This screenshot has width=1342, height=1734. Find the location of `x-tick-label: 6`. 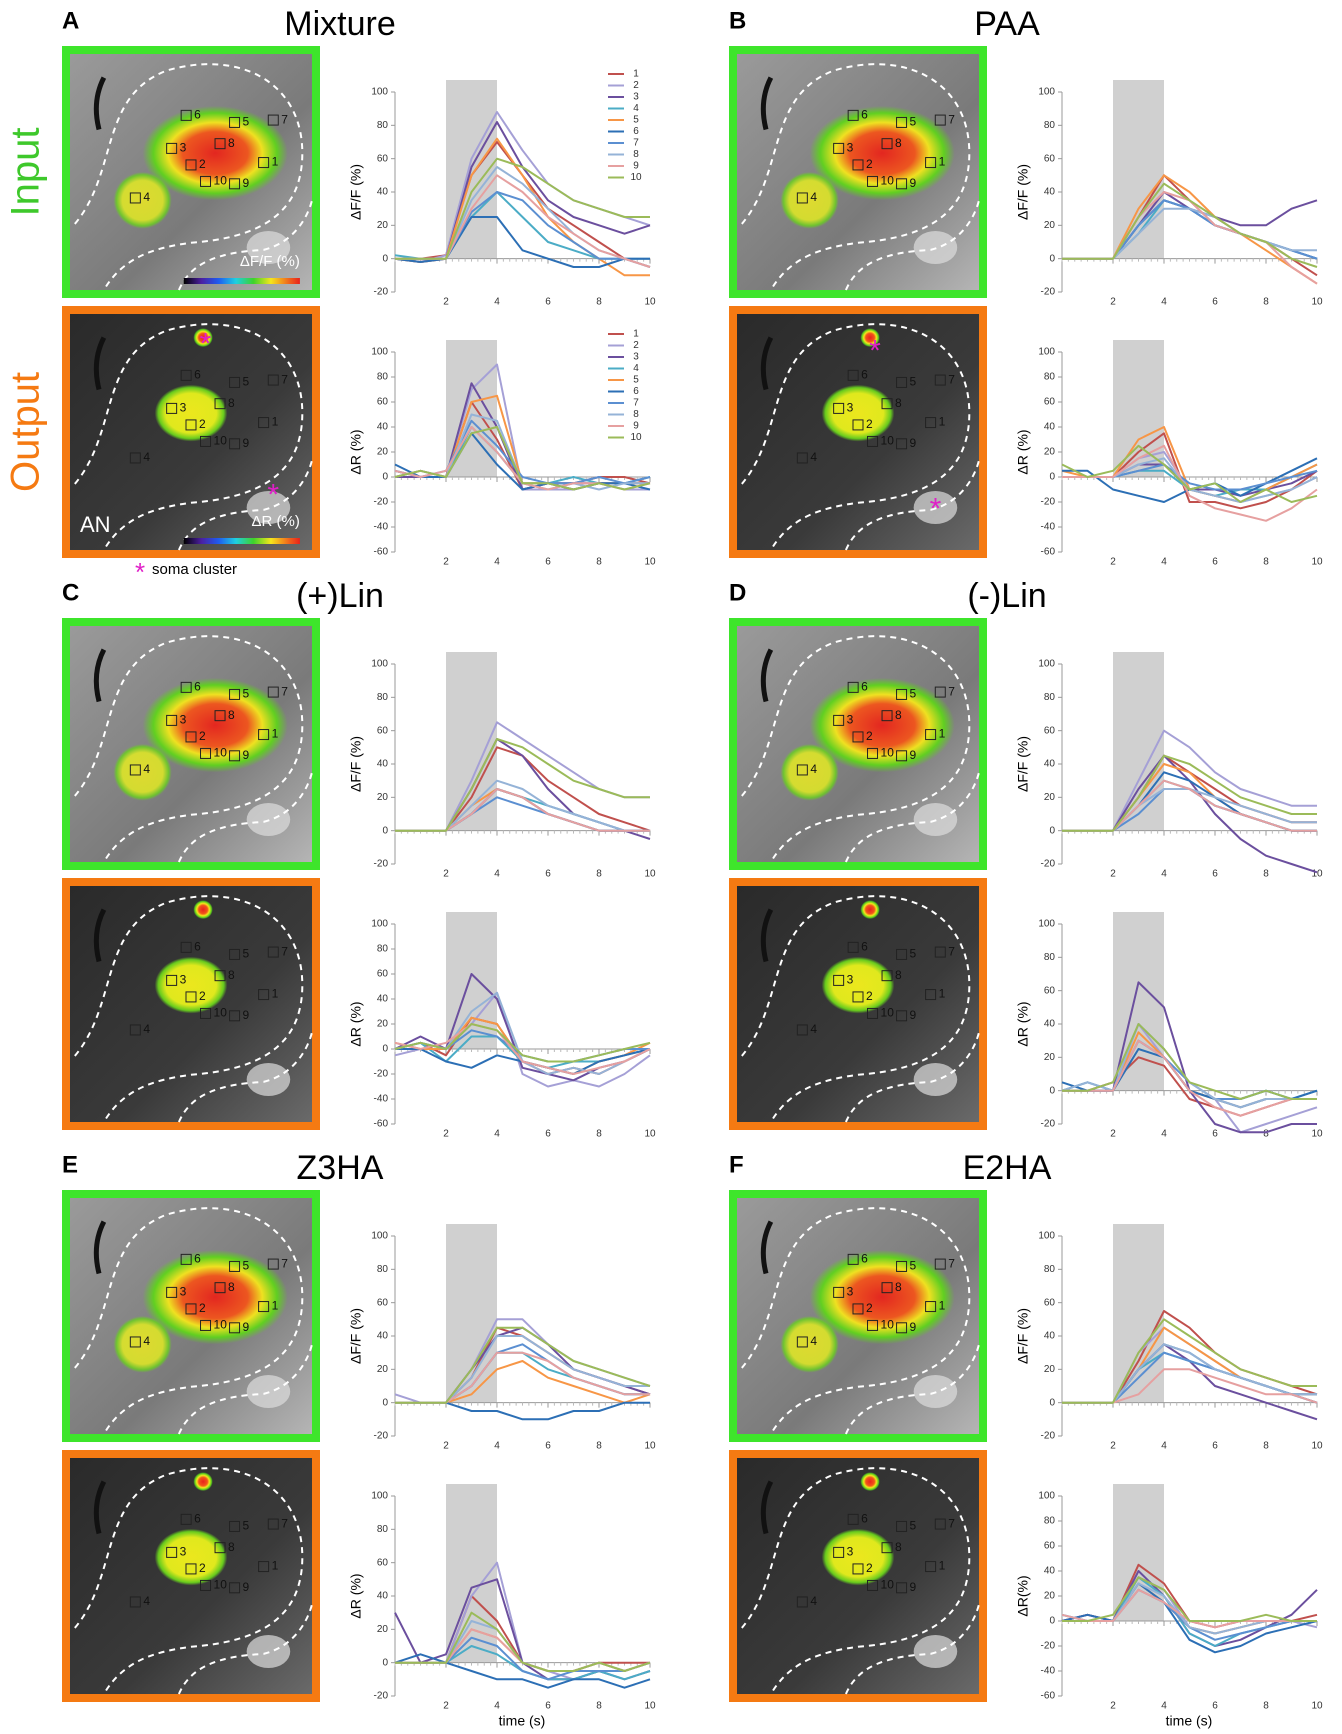

x-tick-label: 6 is located at coordinates (1215, 562).